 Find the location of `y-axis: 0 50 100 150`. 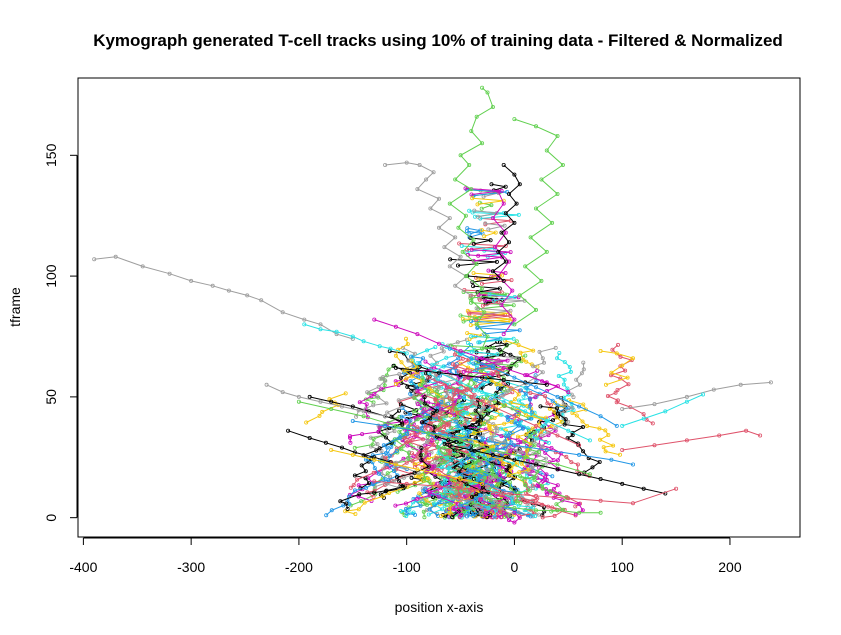

y-axis: 0 50 100 150 is located at coordinates (60, 332).